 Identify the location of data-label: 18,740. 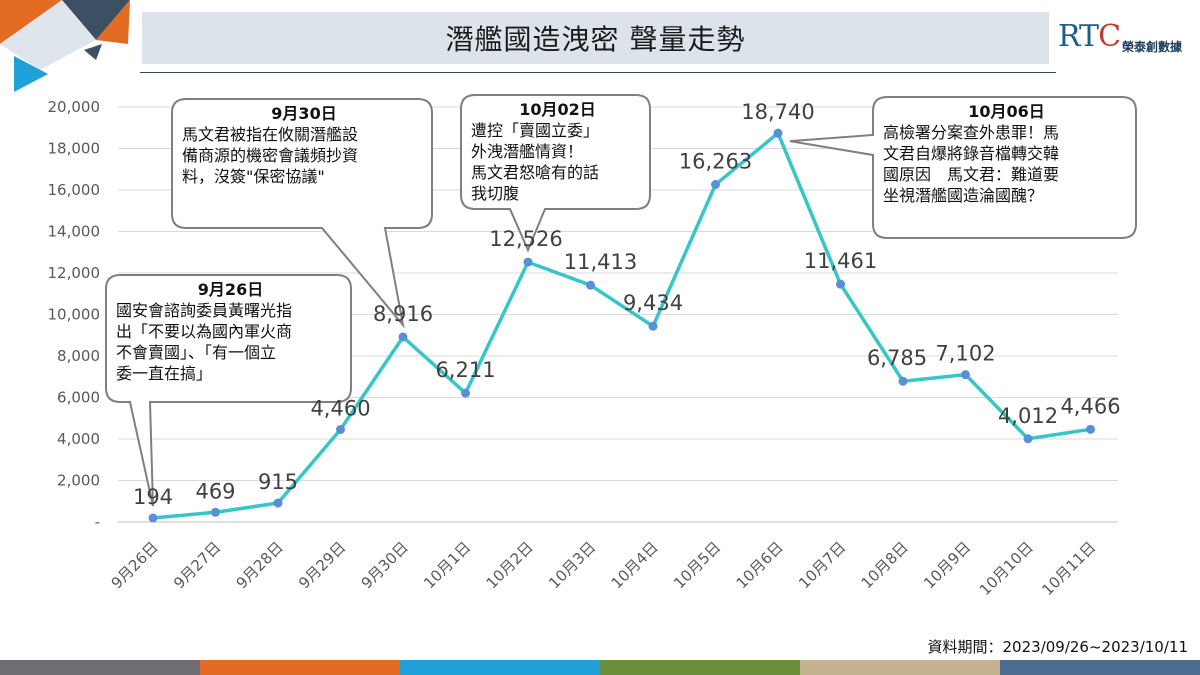
(777, 112).